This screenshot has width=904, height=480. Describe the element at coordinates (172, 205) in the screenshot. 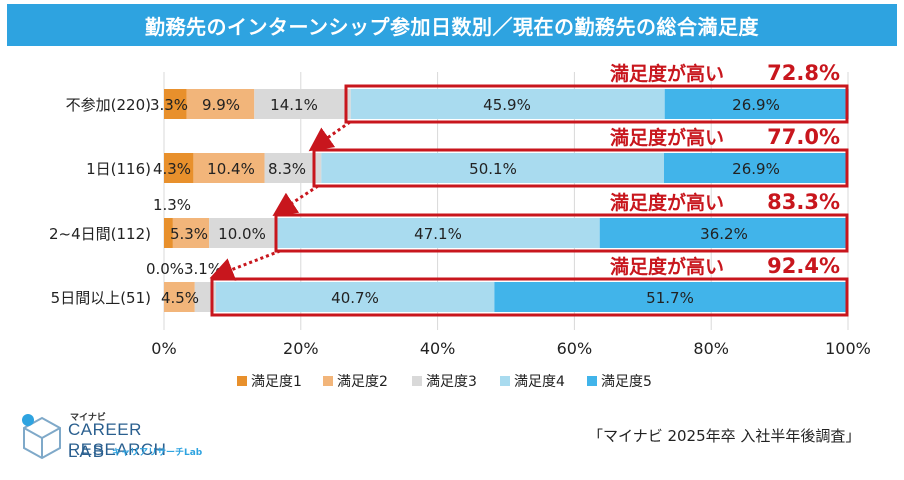

I see `data-label: 1.3%` at that location.